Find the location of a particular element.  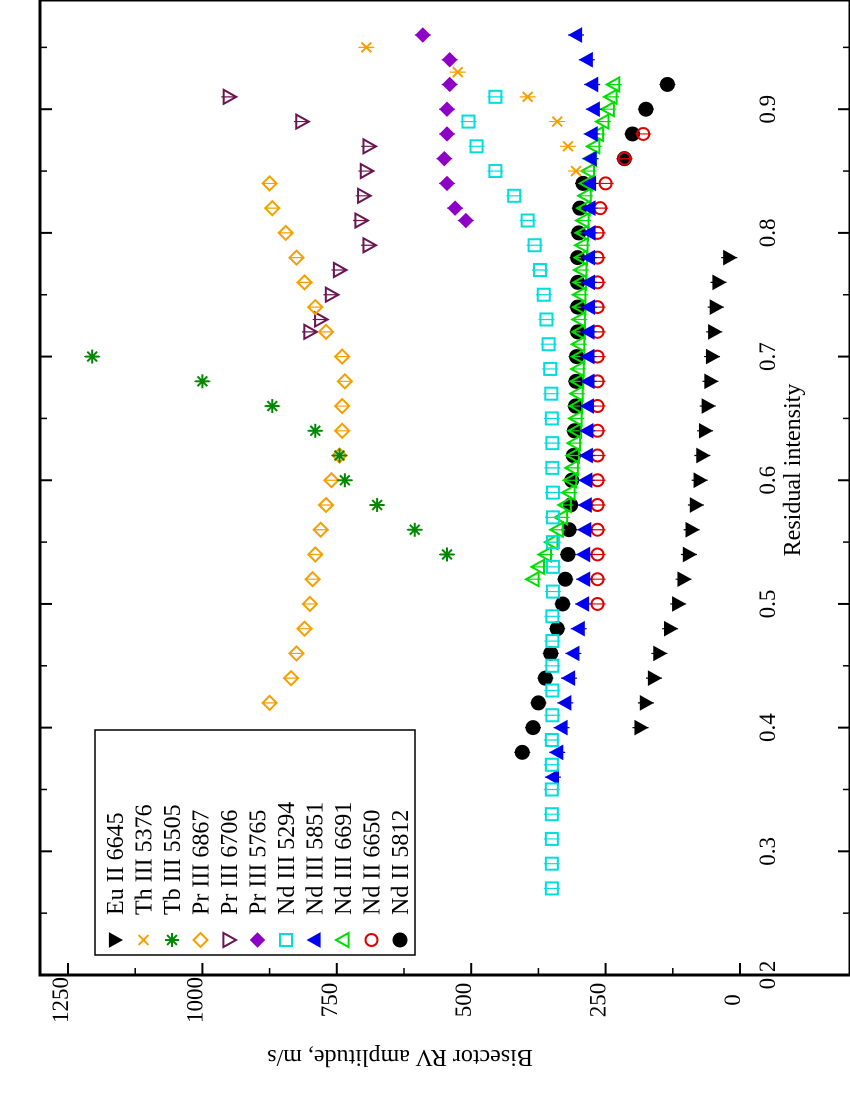

legend-label: Nd III 5851 is located at coordinates (316, 858).